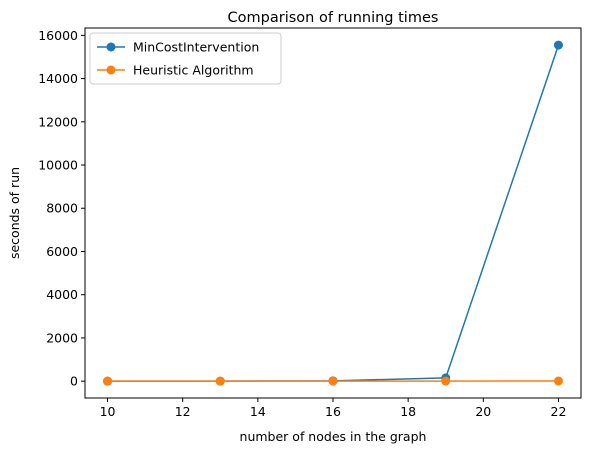 This screenshot has height=453, width=589. Describe the element at coordinates (483, 411) in the screenshot. I see `x-tick-label: 20` at that location.